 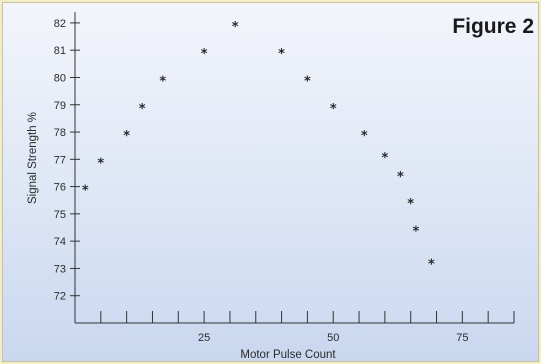 What do you see at coordinates (204, 338) in the screenshot?
I see `x-tick-label: 25` at bounding box center [204, 338].